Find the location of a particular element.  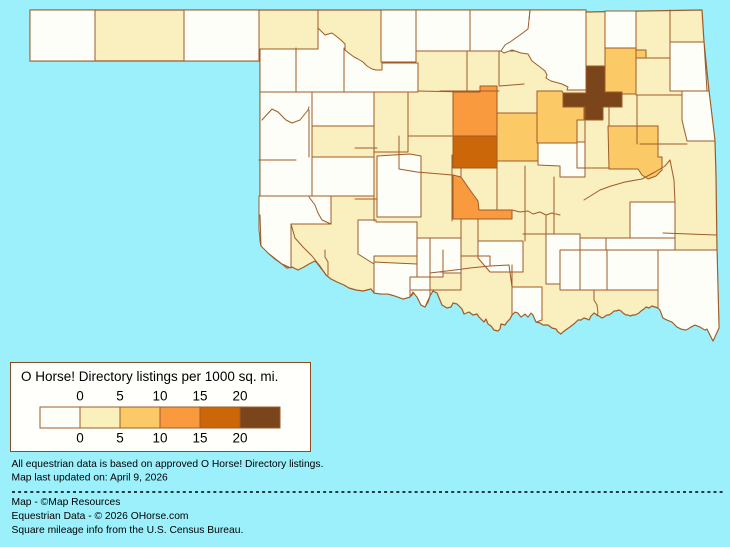

svg-text:Equestrian Data - © 2026 OHors: Equestrian Data - © 2026 OHorse.com is located at coordinates (100, 516).